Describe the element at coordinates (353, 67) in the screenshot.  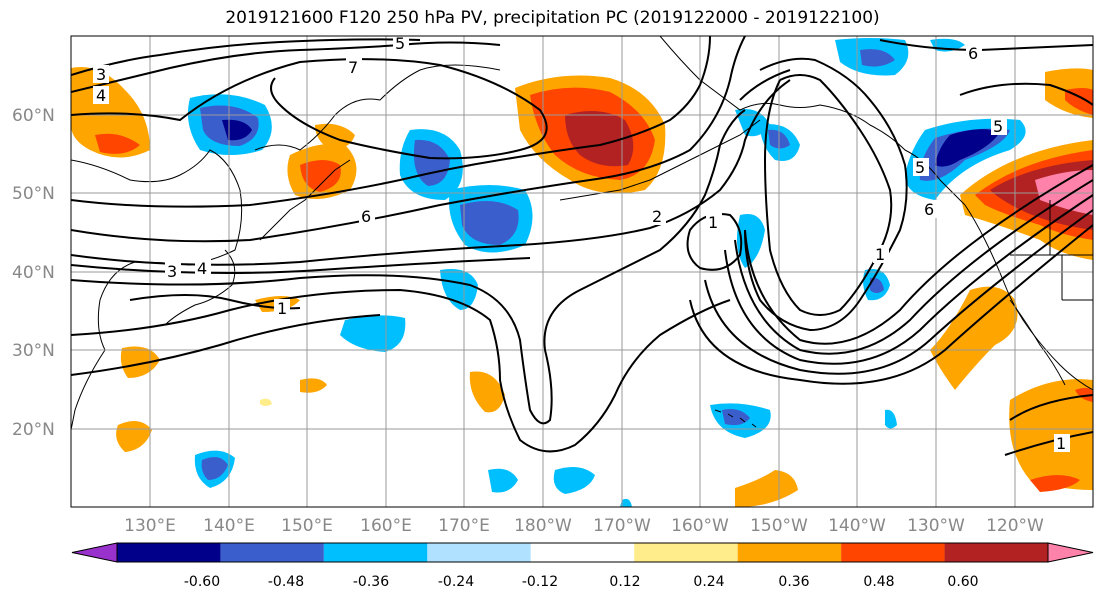
I see `contour-label: 7` at that location.